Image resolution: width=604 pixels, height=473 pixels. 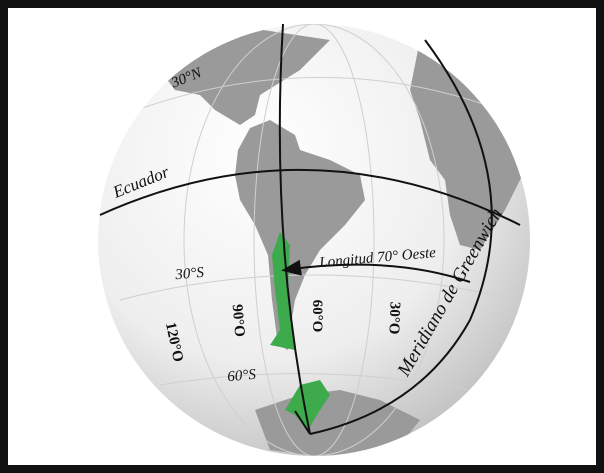 What do you see at coordinates (300, 331) in the screenshot?
I see `chile` at bounding box center [300, 331].